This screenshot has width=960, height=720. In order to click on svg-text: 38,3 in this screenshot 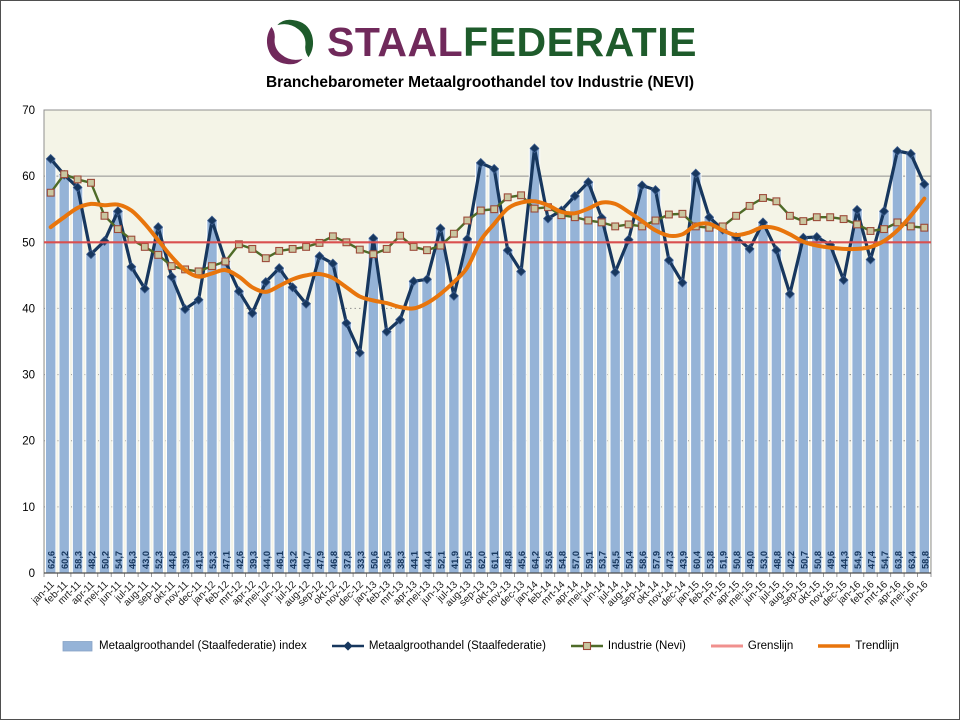, I will do `click(401, 560)`.